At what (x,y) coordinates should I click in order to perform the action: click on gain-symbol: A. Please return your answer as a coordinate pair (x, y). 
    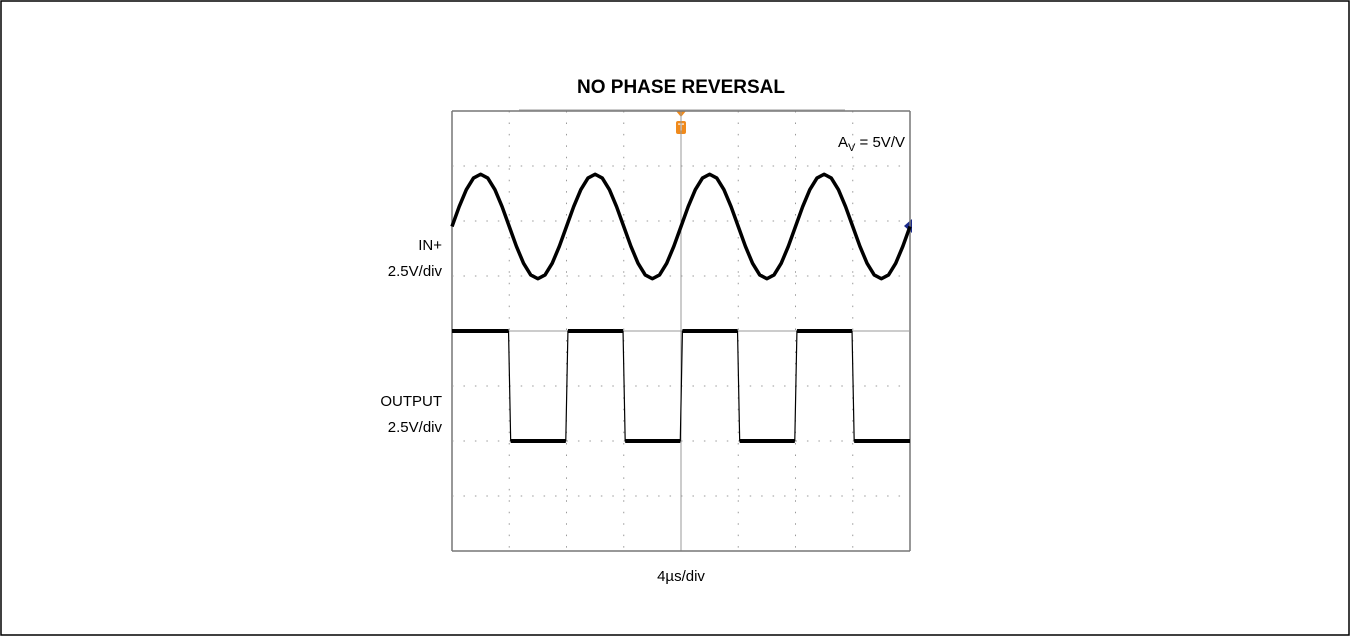
    Looking at the image, I should click on (843, 142).